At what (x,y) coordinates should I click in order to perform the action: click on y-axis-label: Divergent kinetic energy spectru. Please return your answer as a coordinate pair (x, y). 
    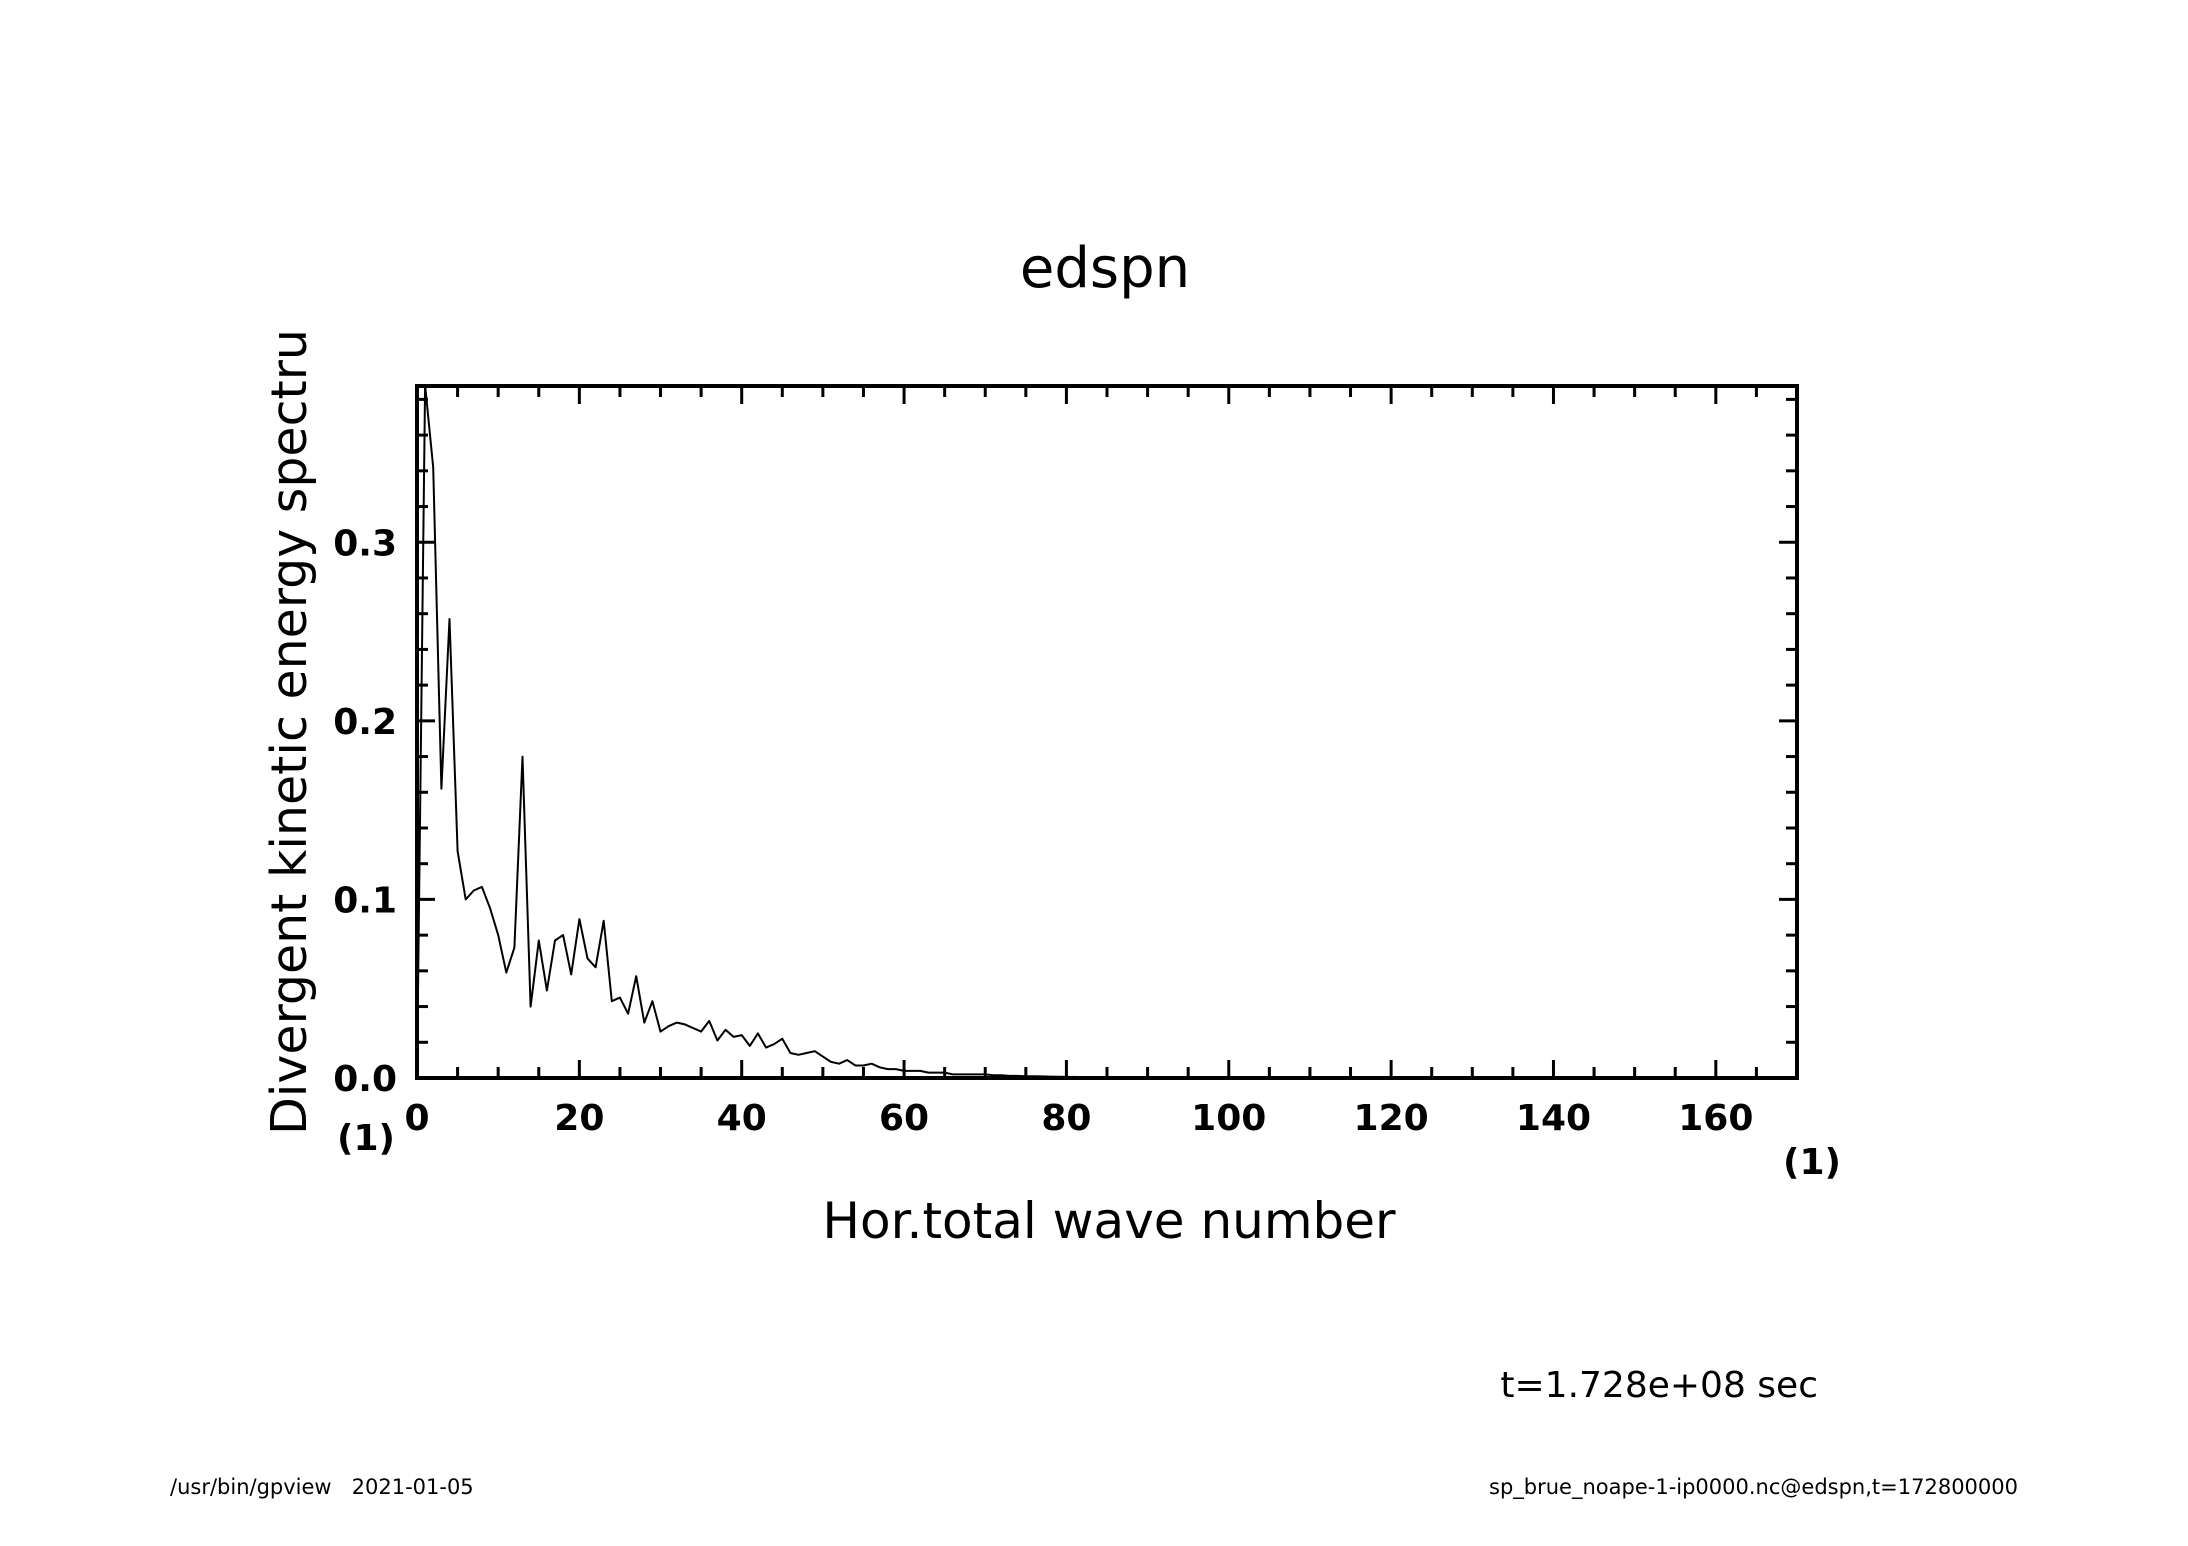
    Looking at the image, I should click on (289, 732).